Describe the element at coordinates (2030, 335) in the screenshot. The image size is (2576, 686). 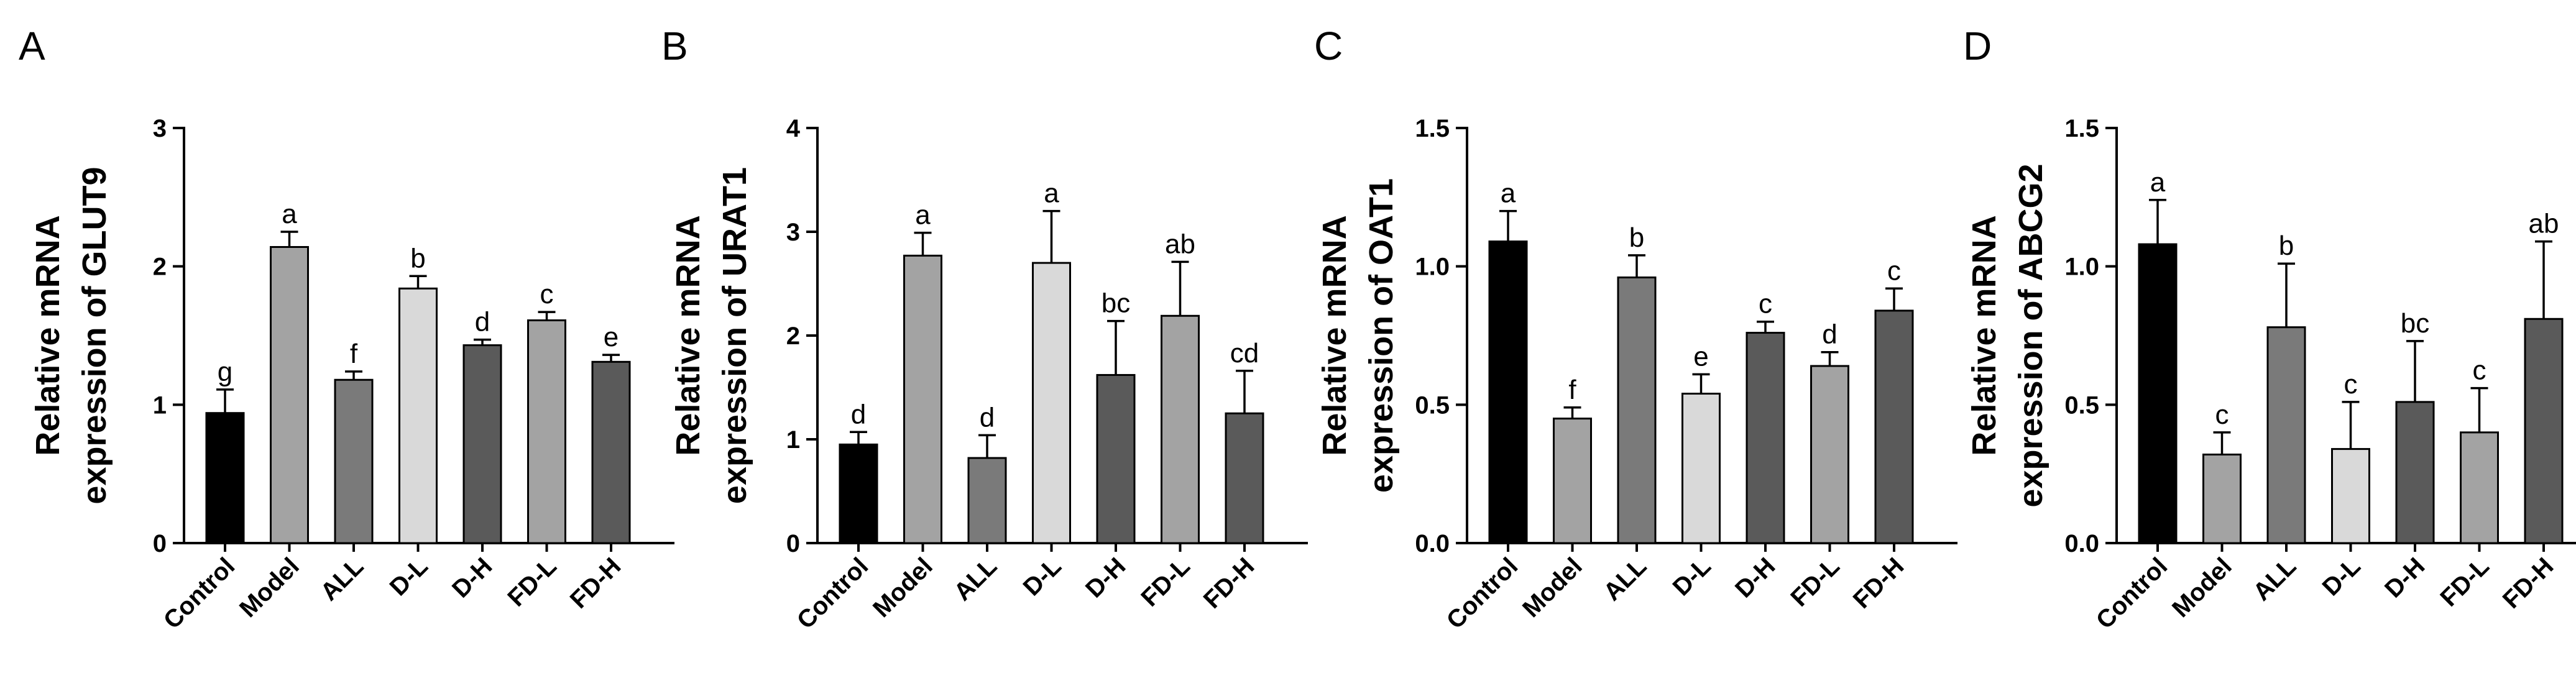
I see `y-axis-label-line2: expression of ABCG2` at that location.